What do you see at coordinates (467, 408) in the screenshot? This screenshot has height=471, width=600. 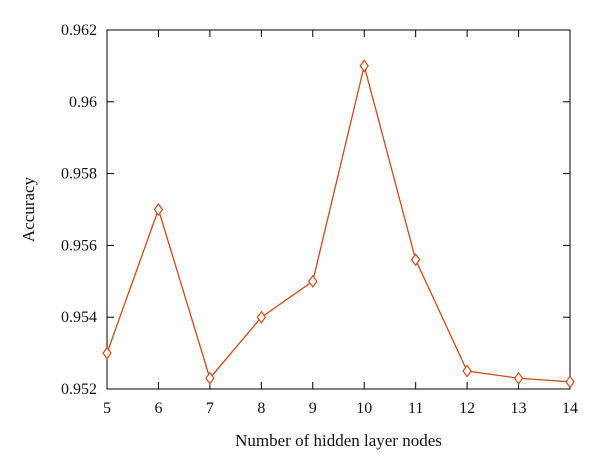 I see `x-tick-label: 12` at bounding box center [467, 408].